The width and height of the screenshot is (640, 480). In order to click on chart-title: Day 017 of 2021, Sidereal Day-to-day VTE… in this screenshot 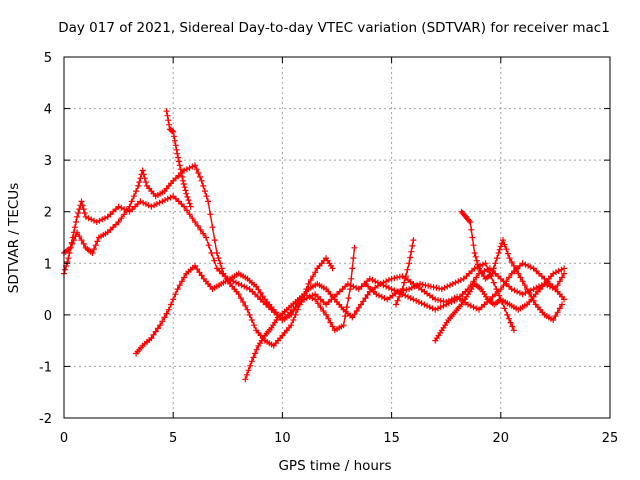, I will do `click(334, 28)`.